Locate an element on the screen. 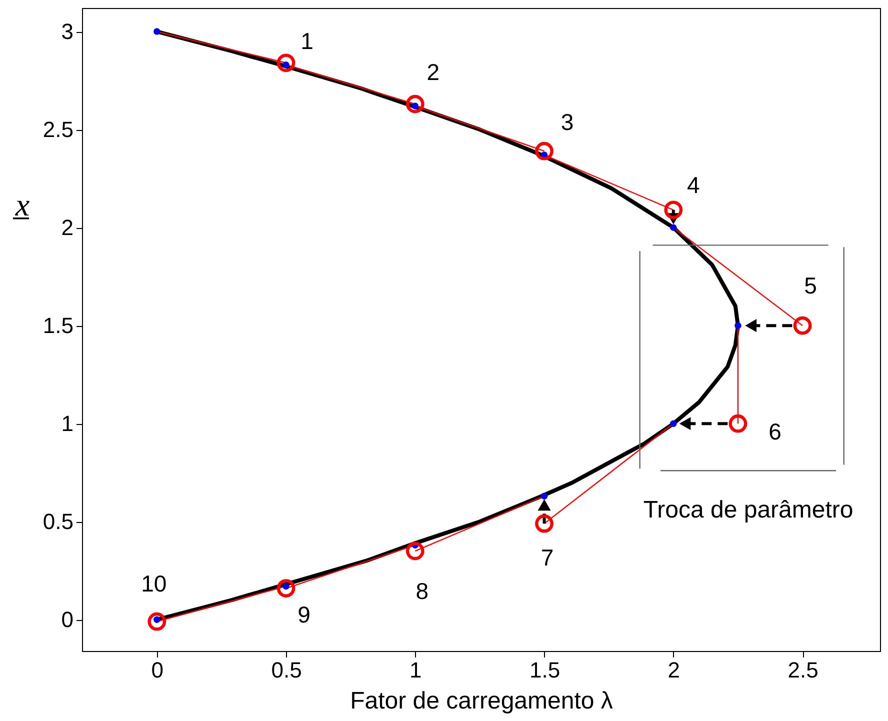 This screenshot has height=721, width=888. annotation: 4 is located at coordinates (693, 185).